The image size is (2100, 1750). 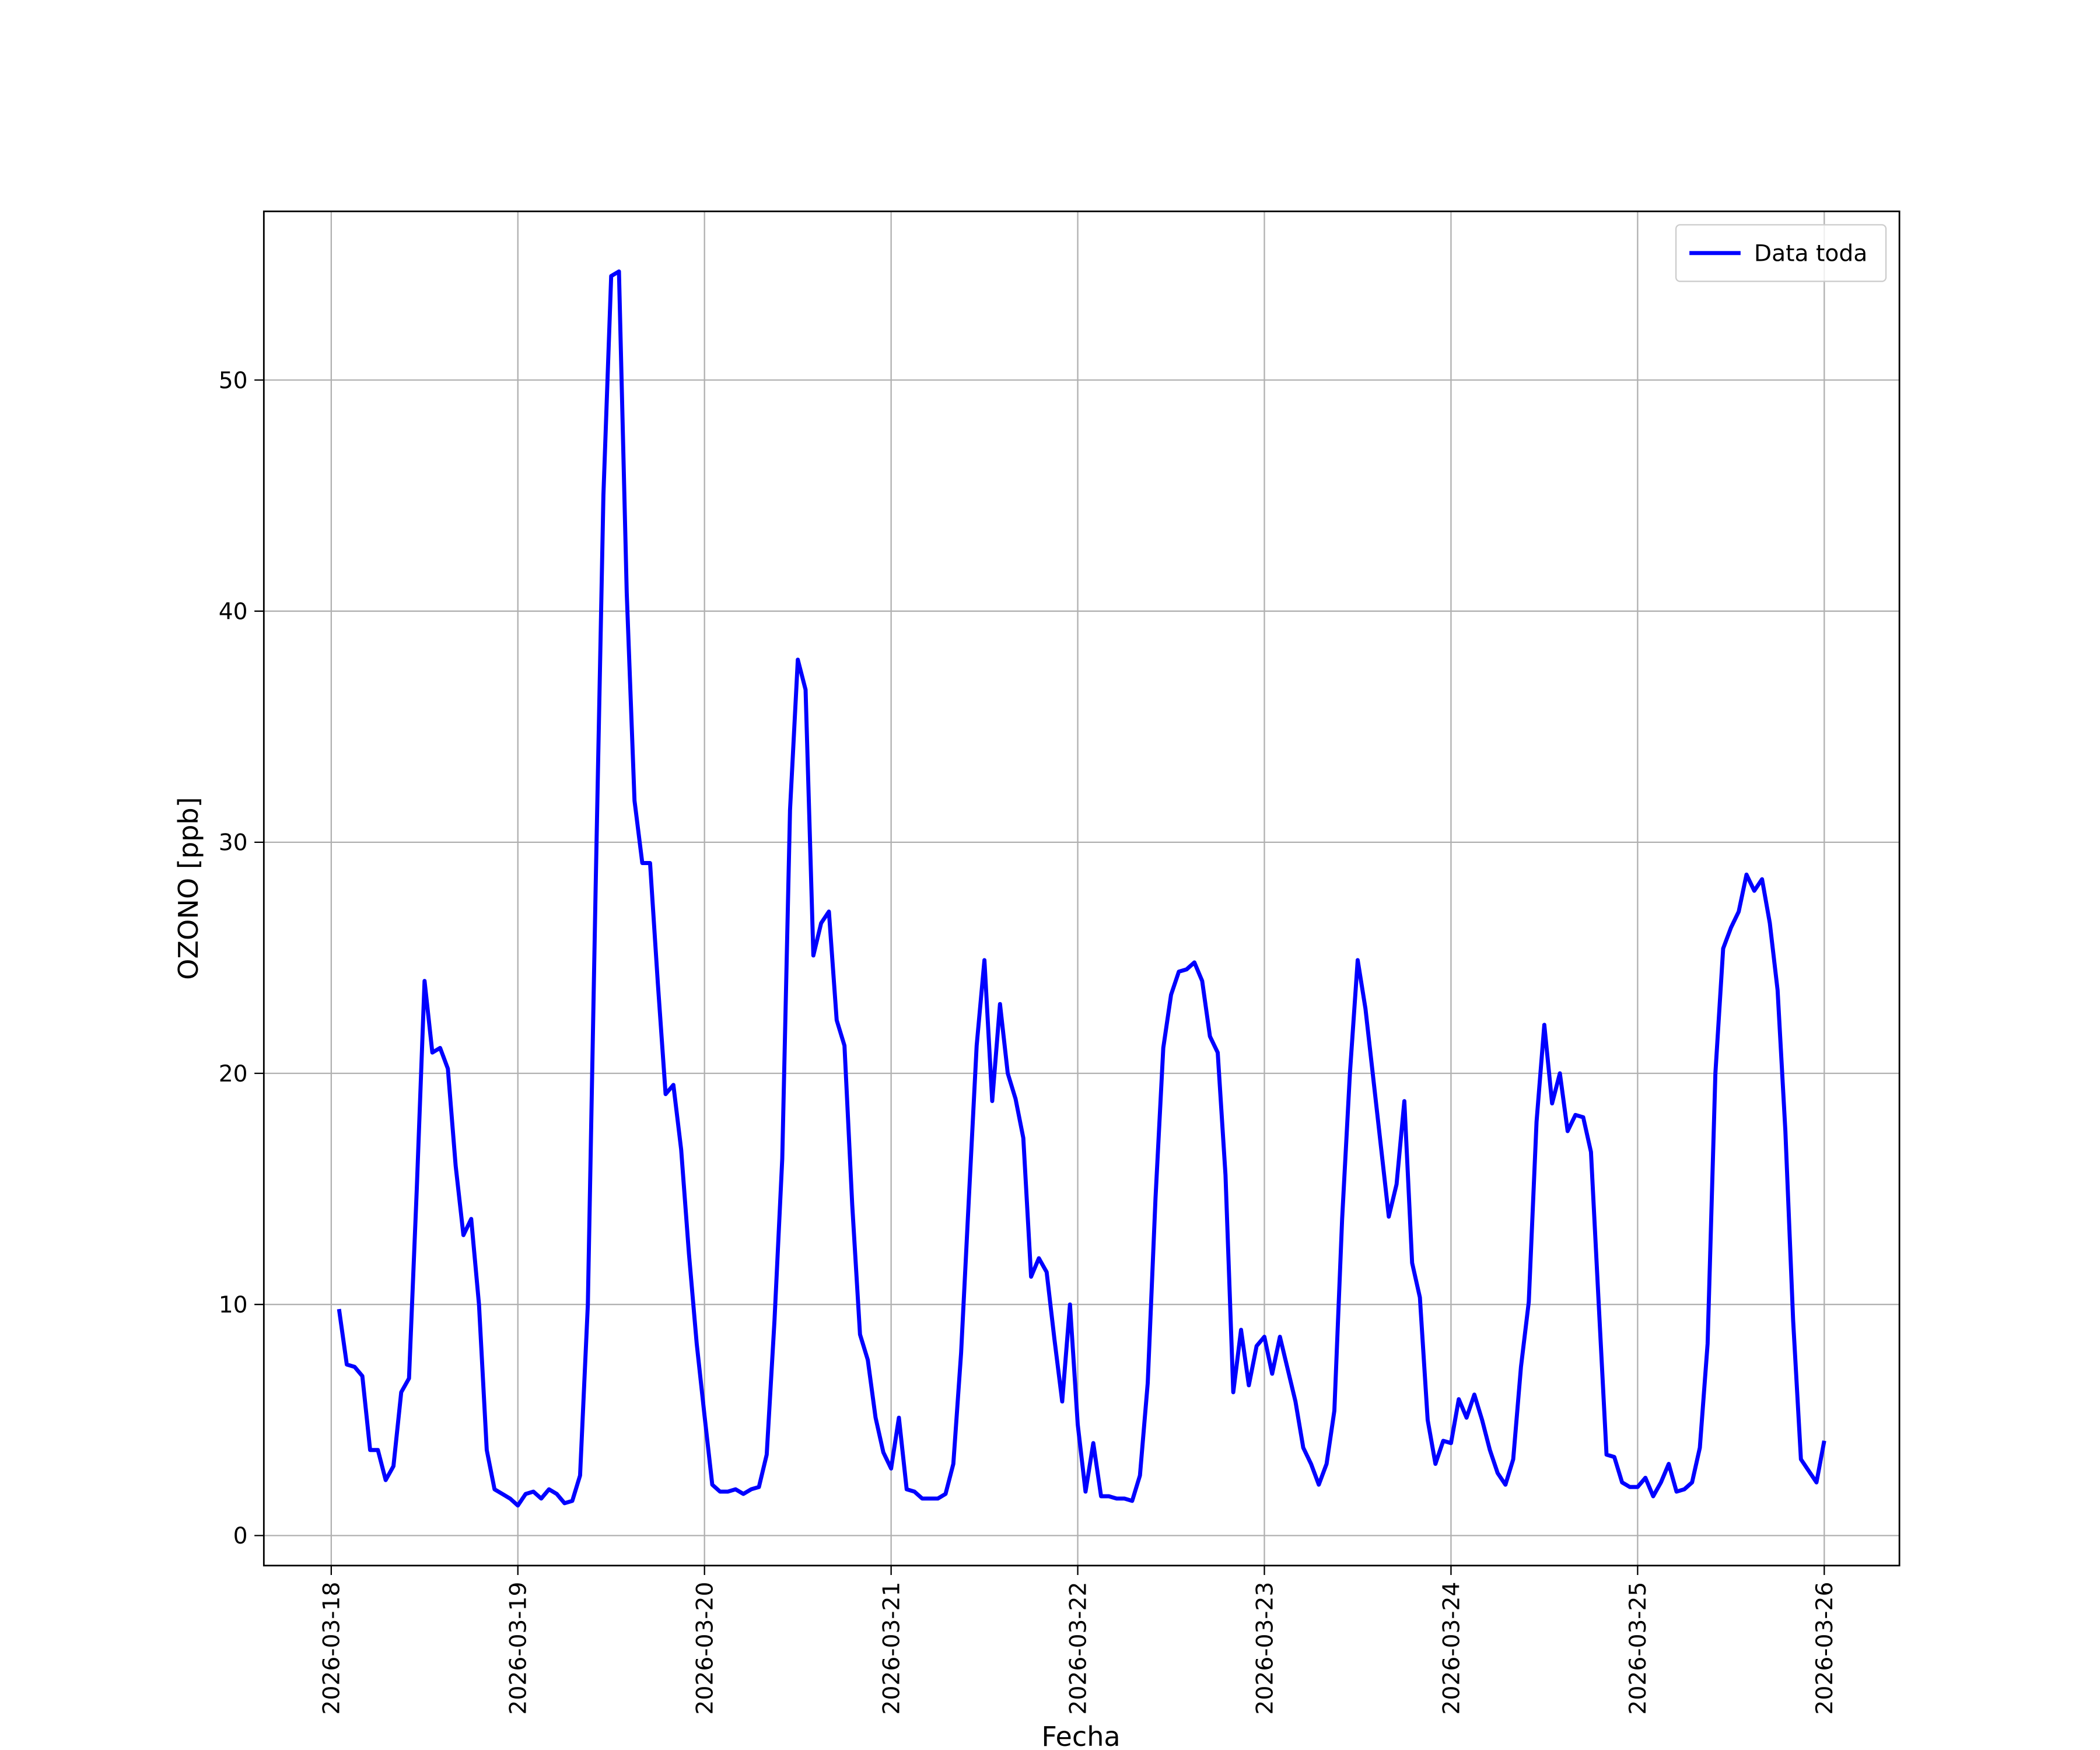 What do you see at coordinates (1638, 1648) in the screenshot?
I see `x-tick-label: 2026-03-25` at bounding box center [1638, 1648].